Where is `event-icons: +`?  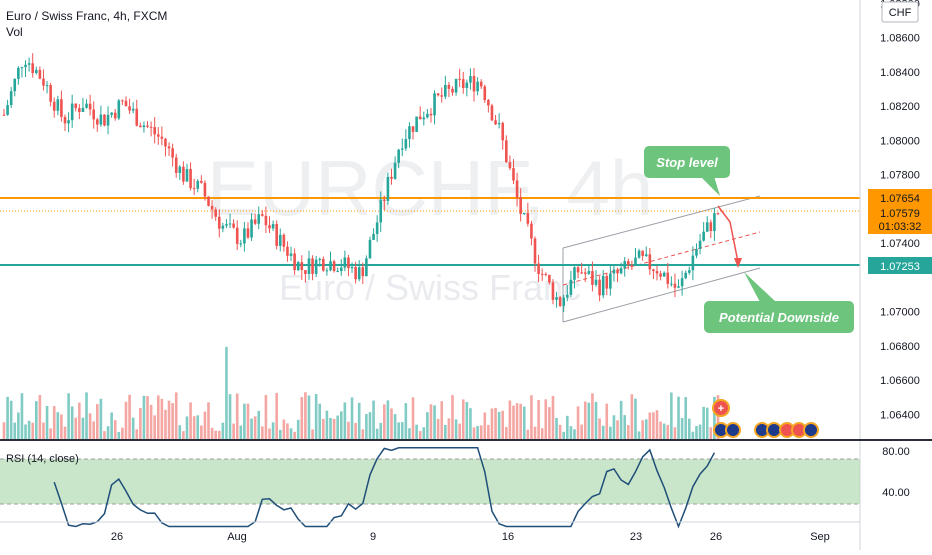
event-icons: + is located at coordinates (765, 418).